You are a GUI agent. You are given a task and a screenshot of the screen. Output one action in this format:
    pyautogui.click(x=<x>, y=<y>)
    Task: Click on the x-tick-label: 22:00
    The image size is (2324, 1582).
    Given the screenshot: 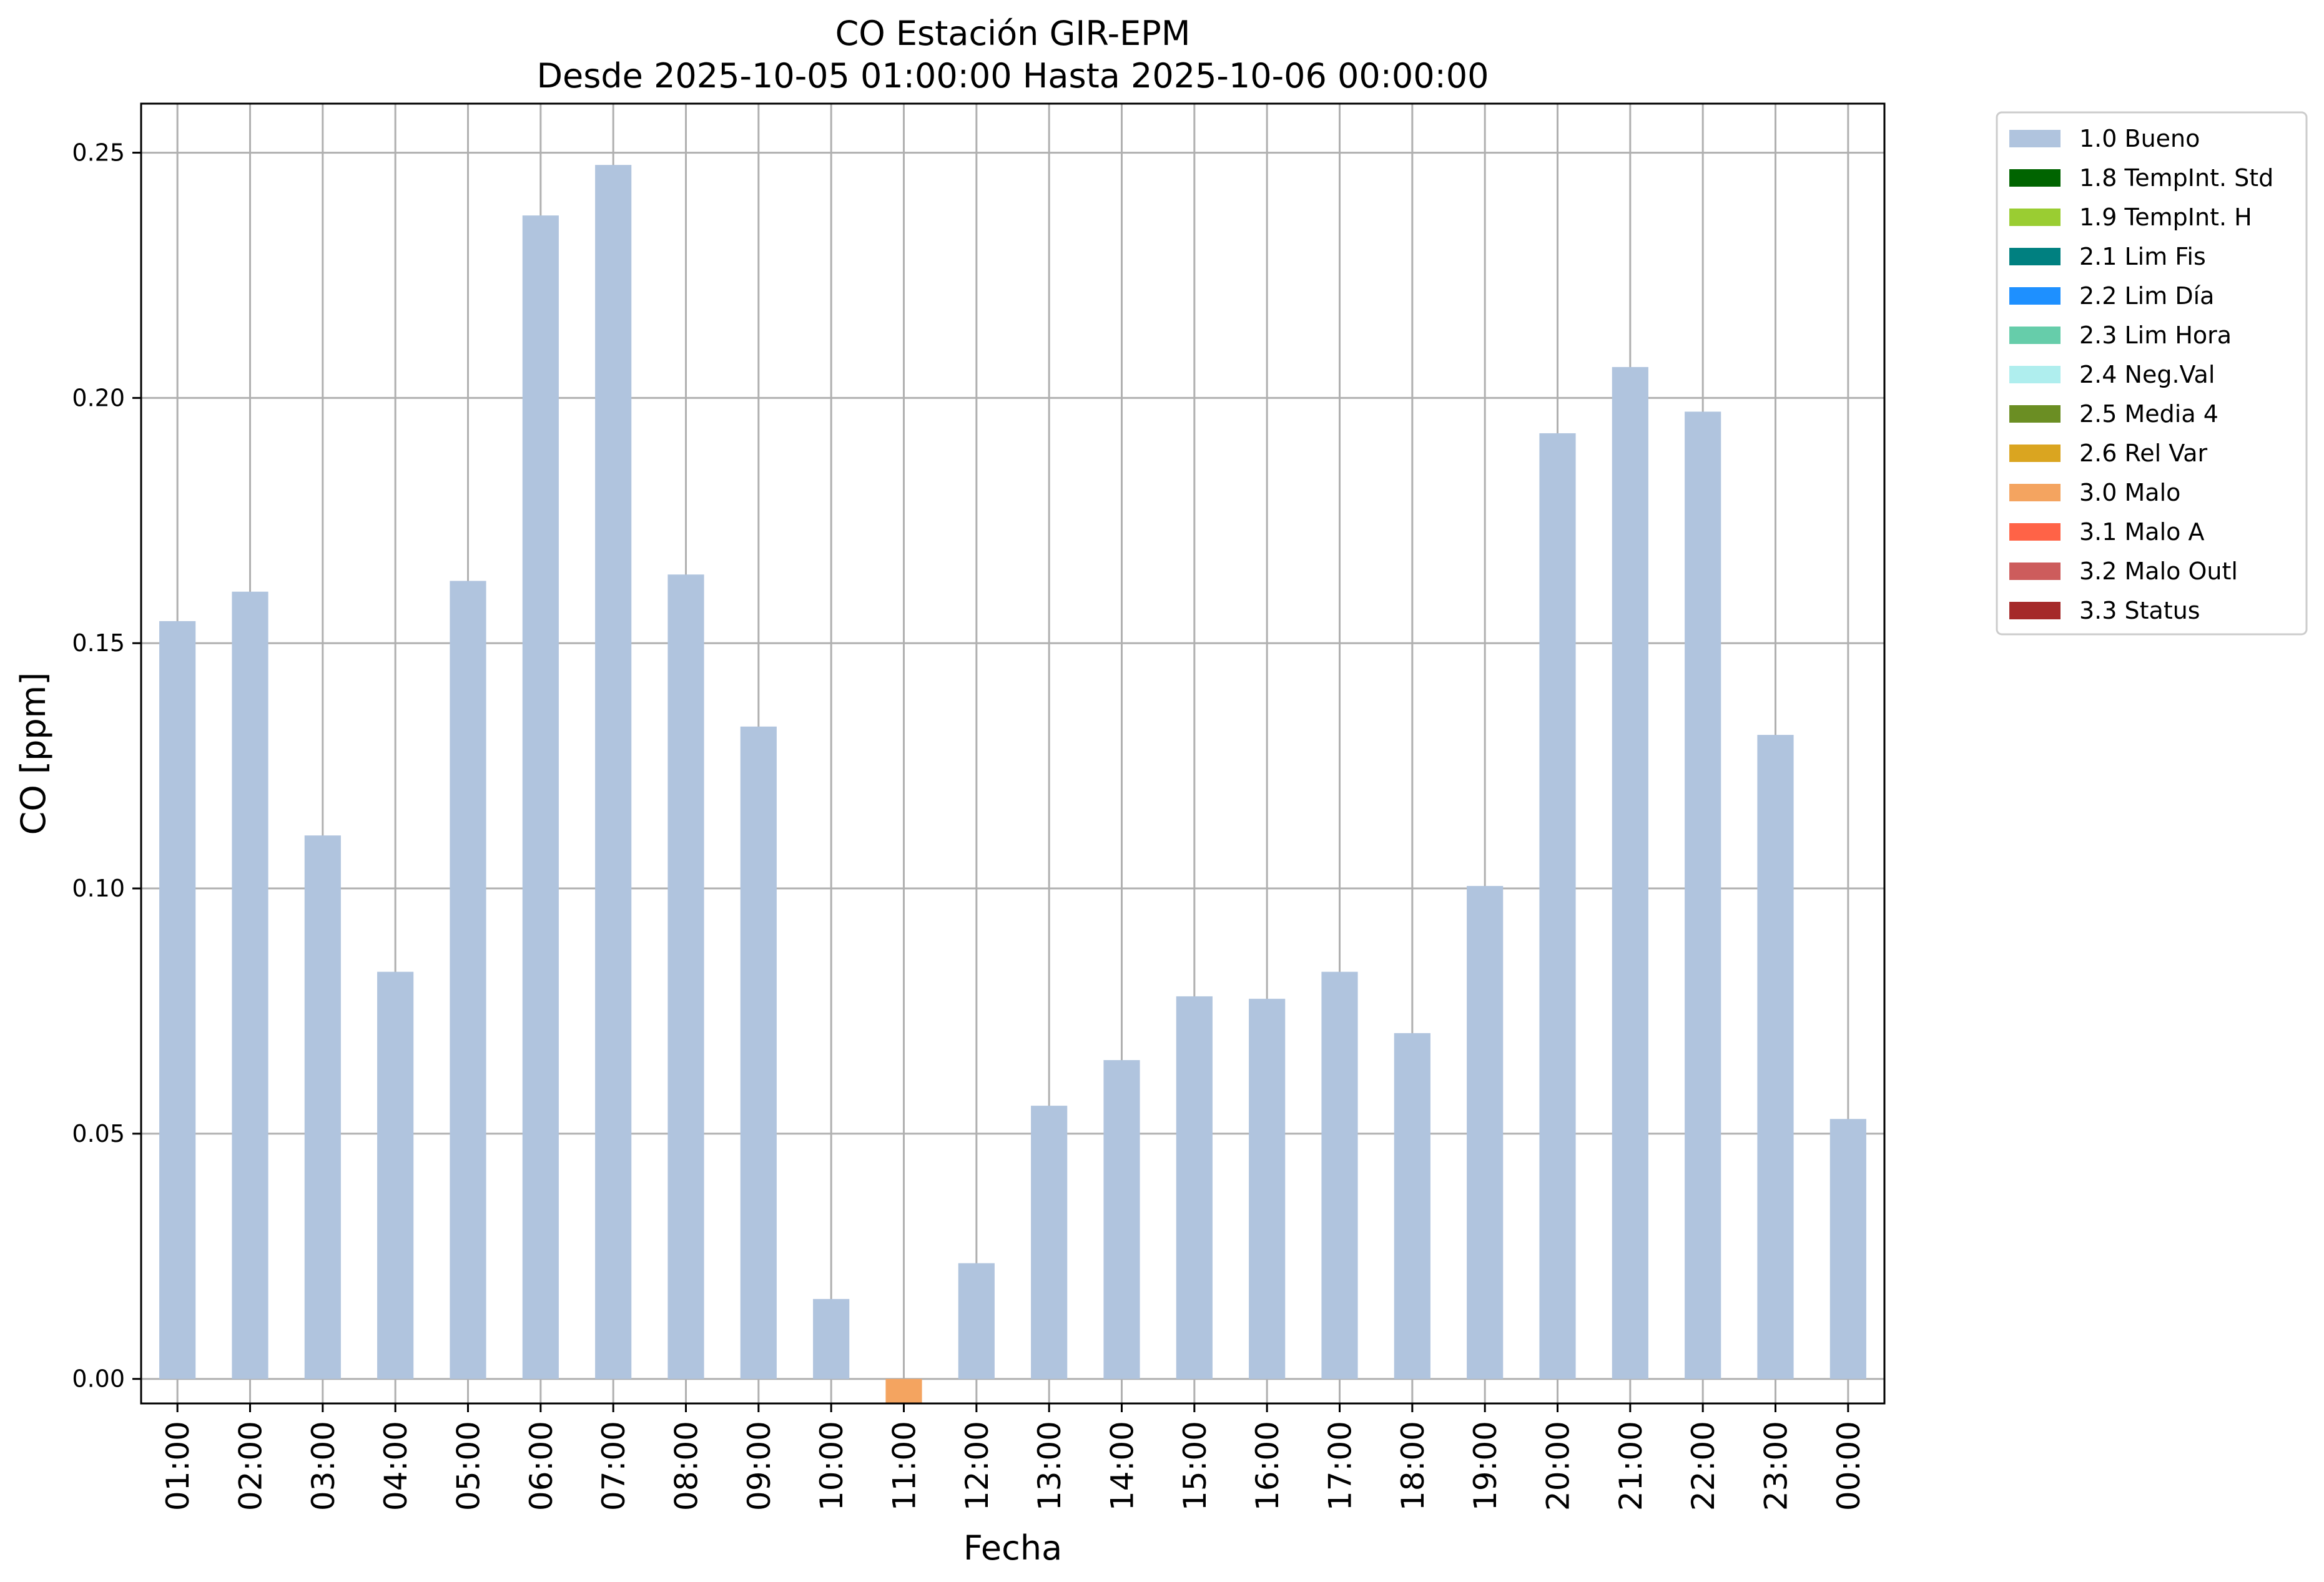 What is the action you would take?
    pyautogui.click(x=1703, y=1466)
    